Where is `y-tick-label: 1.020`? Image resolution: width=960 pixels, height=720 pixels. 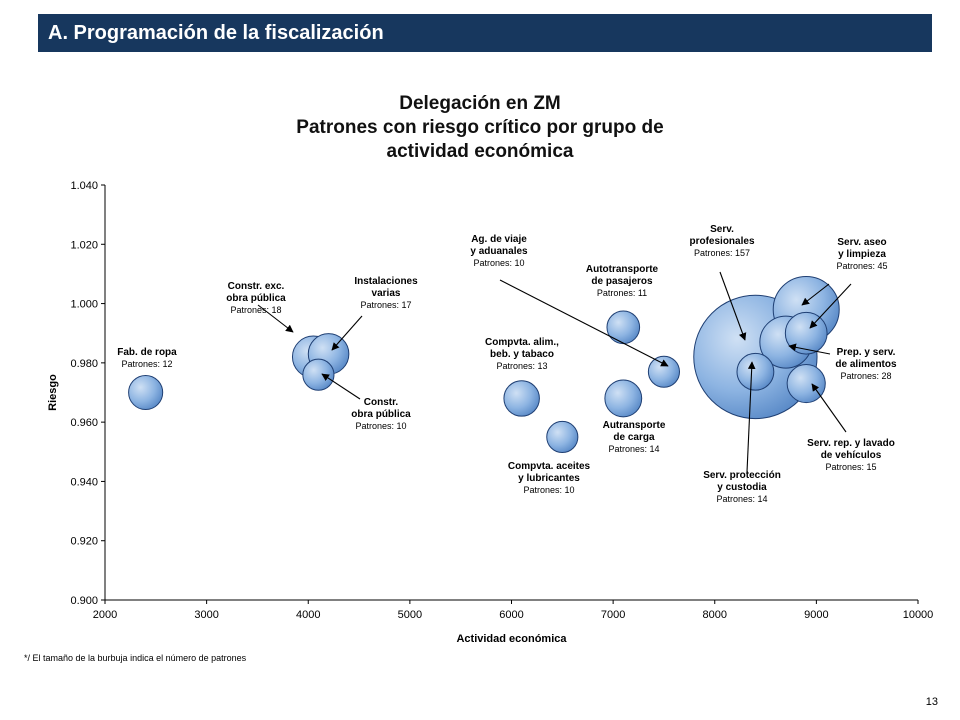
y-tick-label: 1.020 is located at coordinates (84, 245).